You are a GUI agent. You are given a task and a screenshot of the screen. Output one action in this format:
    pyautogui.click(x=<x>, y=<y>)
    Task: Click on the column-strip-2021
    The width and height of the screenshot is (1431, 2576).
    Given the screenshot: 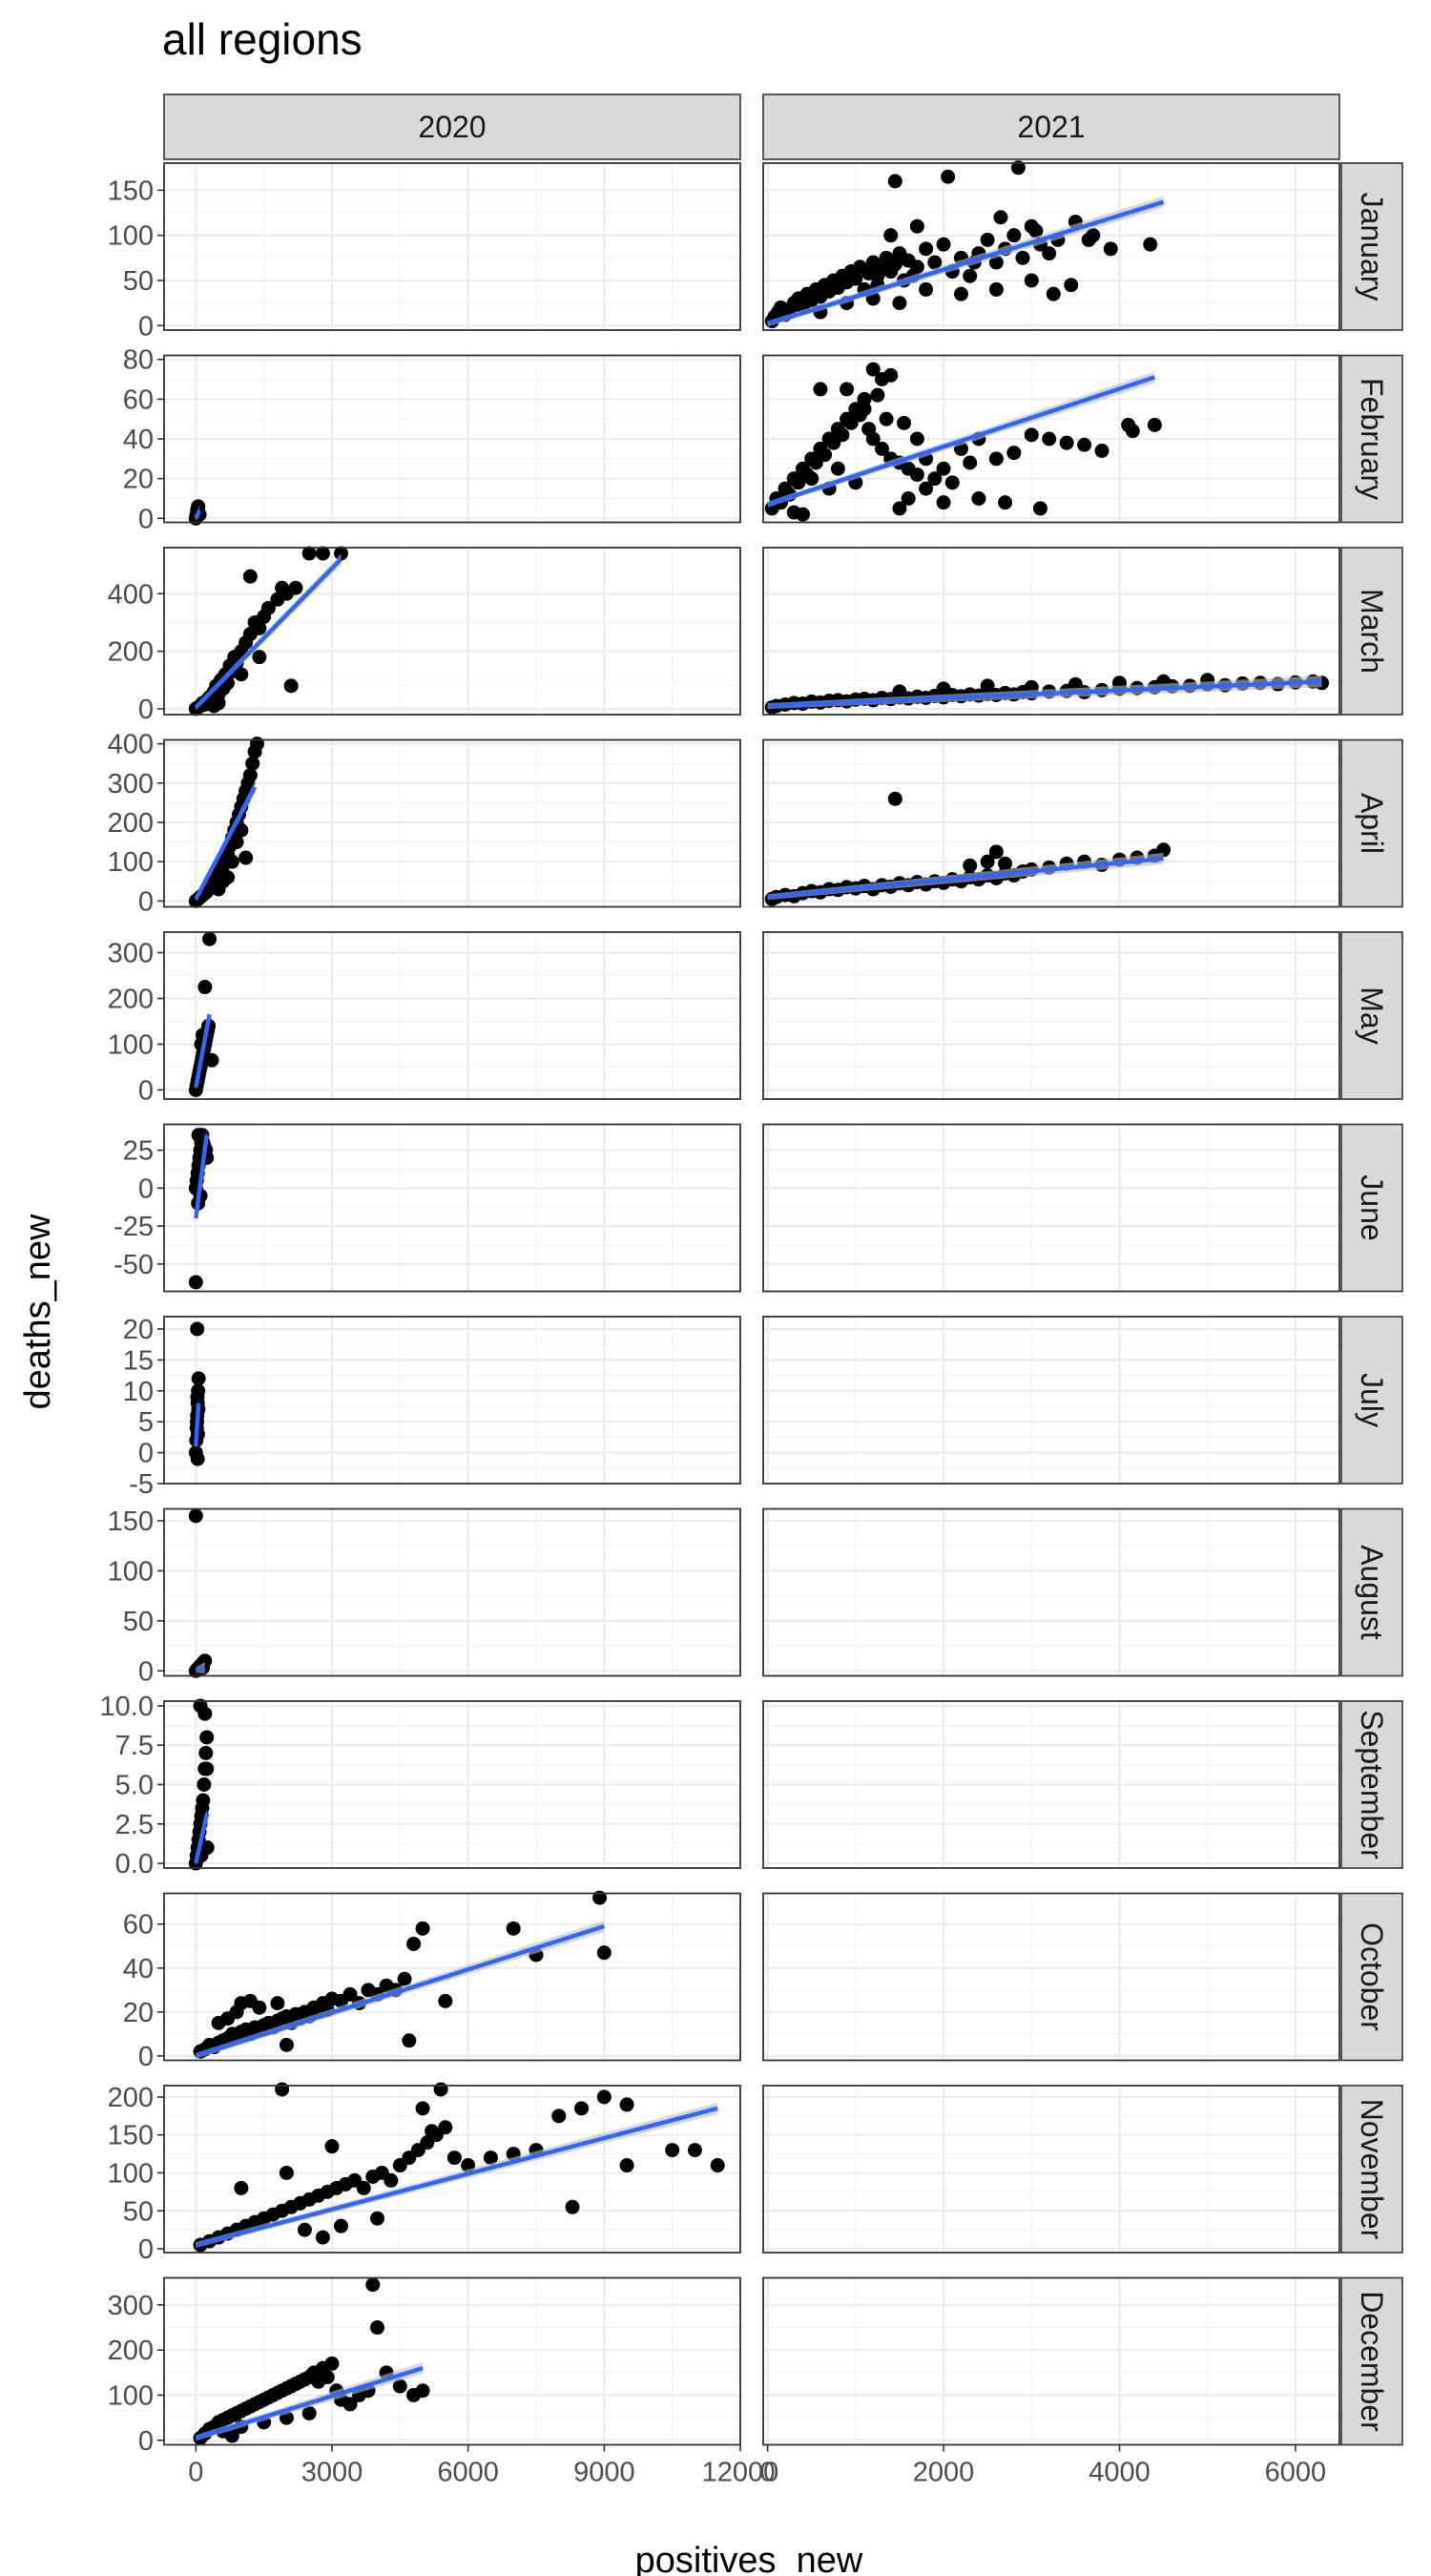 What is the action you would take?
    pyautogui.click(x=1051, y=126)
    